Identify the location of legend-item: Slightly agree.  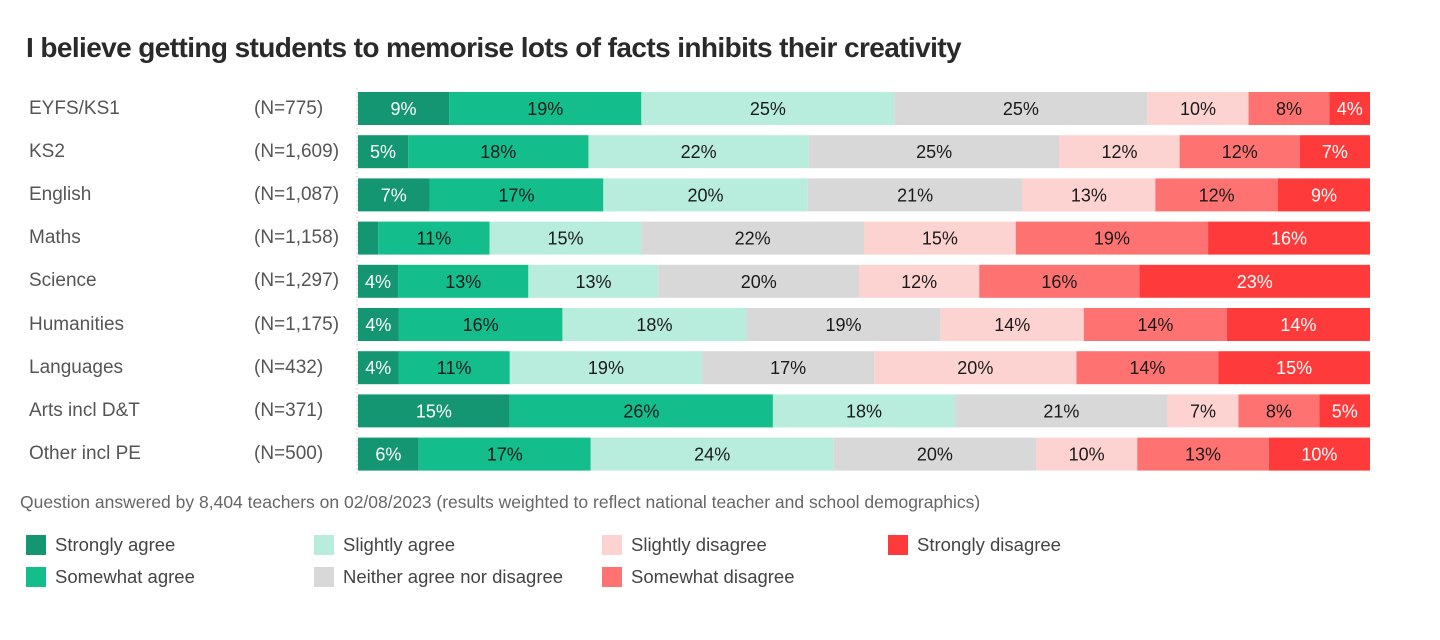
(384, 545).